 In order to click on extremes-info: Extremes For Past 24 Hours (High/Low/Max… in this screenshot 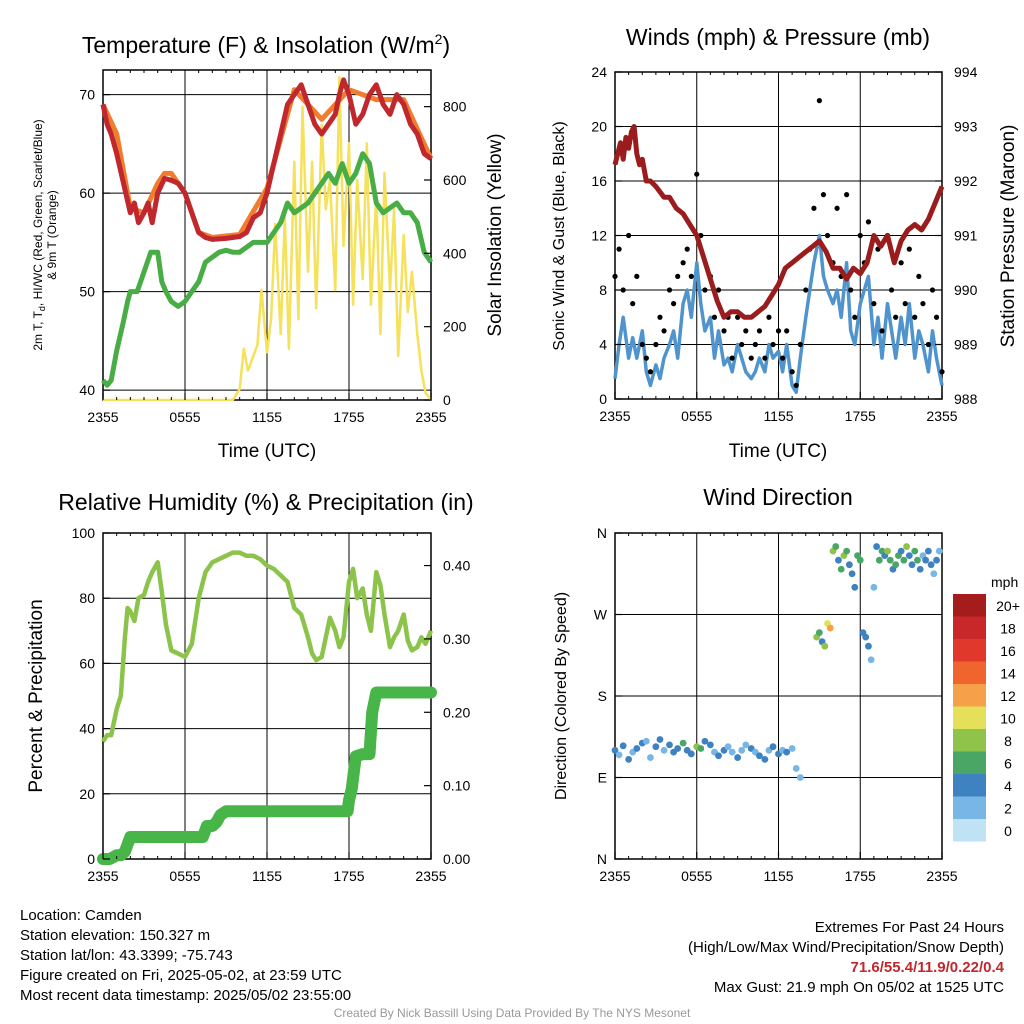, I will do `click(846, 958)`.